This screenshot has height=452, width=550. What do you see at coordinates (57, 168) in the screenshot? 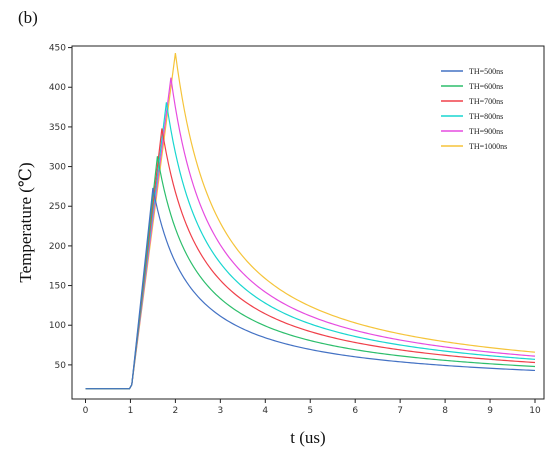
I see `y-tick-label: 300` at bounding box center [57, 168].